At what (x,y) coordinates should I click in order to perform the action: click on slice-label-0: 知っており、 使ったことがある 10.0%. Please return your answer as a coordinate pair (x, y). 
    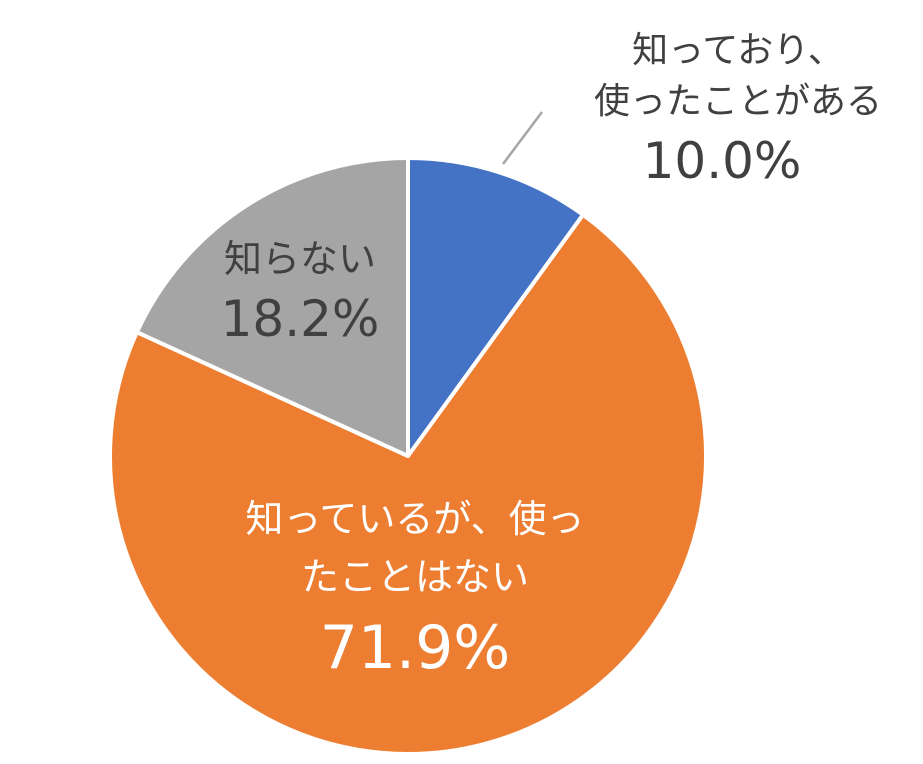
    Looking at the image, I should click on (738, 110).